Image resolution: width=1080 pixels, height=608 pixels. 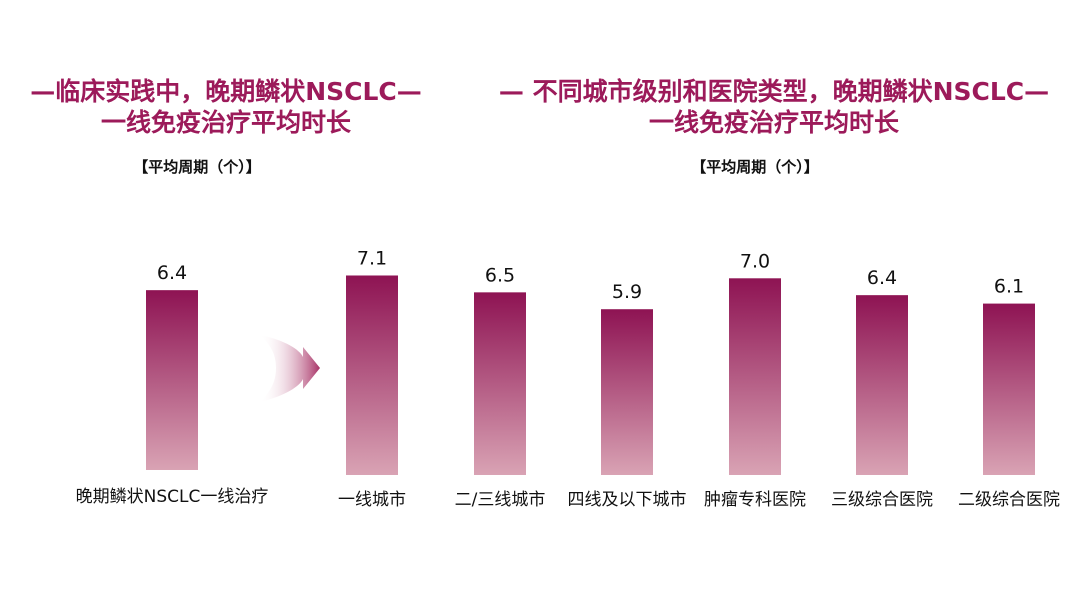 What do you see at coordinates (500, 275) in the screenshot?
I see `bar-value-label: 6.5` at bounding box center [500, 275].